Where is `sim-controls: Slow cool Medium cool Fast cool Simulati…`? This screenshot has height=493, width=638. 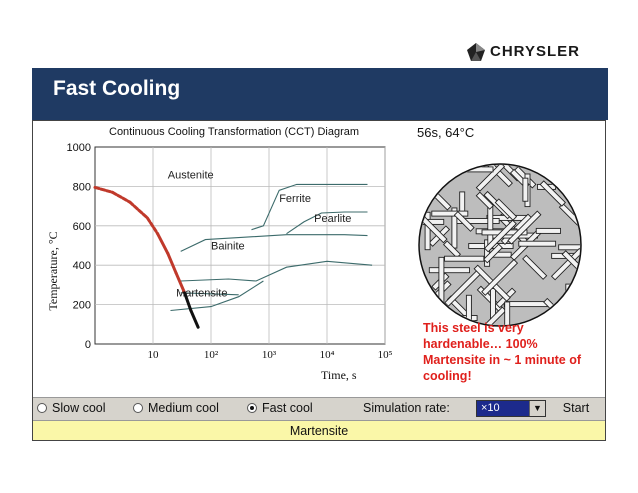 sim-controls: Slow cool Medium cool Fast cool Simulati… is located at coordinates (319, 408).